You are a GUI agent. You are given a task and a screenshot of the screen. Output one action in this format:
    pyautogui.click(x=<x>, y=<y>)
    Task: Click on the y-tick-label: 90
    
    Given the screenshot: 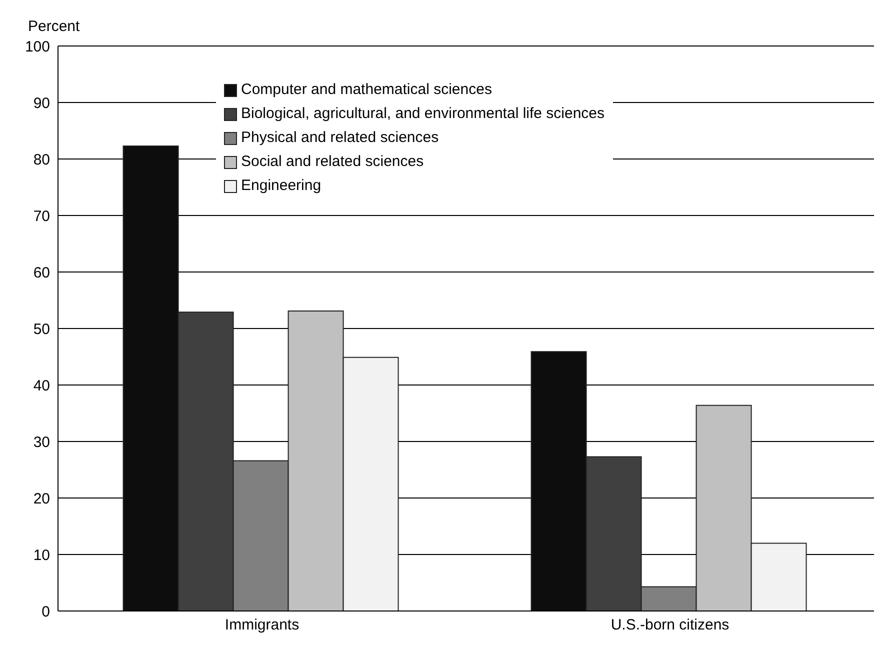 What is the action you would take?
    pyautogui.click(x=41, y=103)
    